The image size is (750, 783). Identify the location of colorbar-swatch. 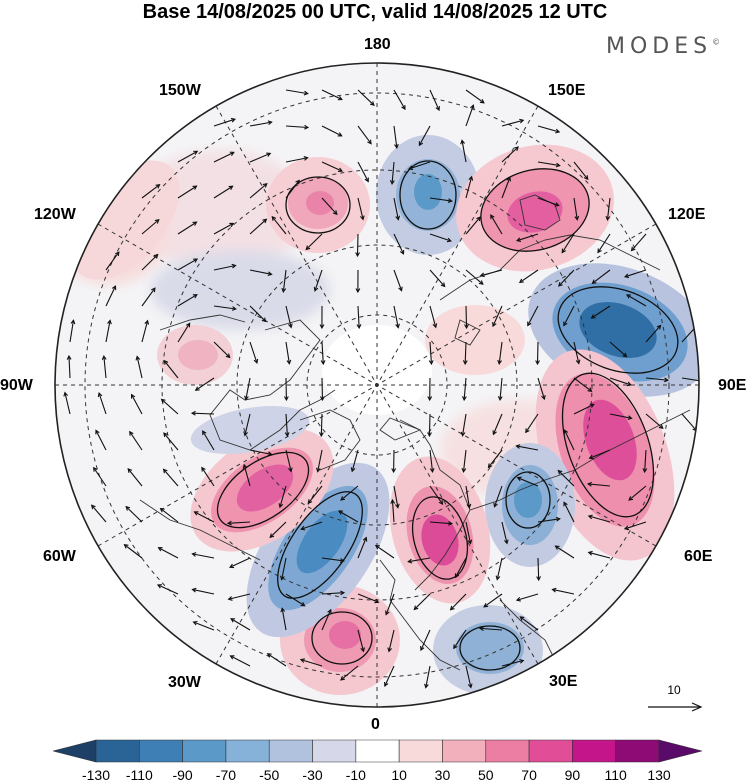
(247, 751).